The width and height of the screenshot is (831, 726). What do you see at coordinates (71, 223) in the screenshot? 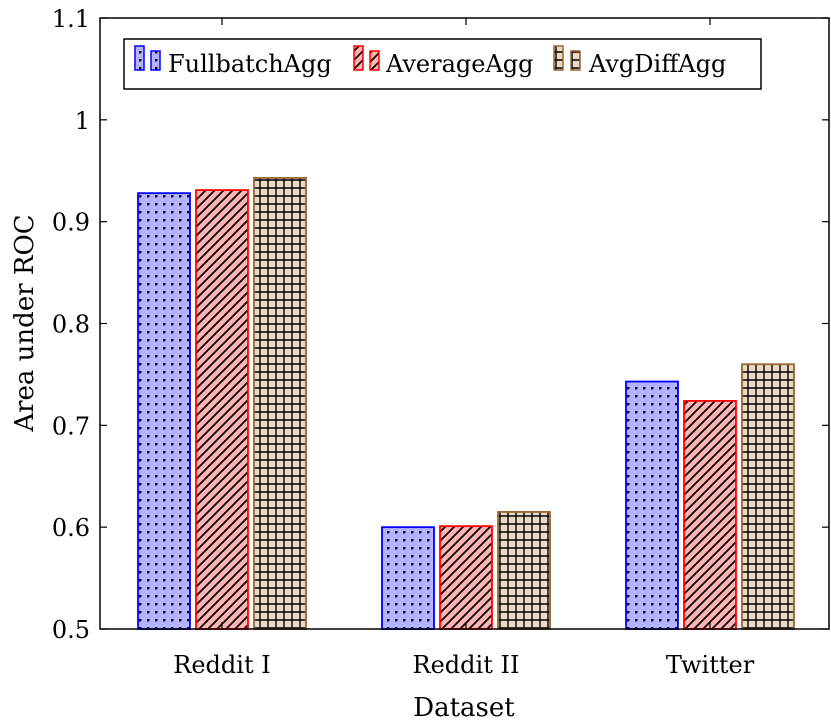
I see `y-tick-label: 0.9` at bounding box center [71, 223].